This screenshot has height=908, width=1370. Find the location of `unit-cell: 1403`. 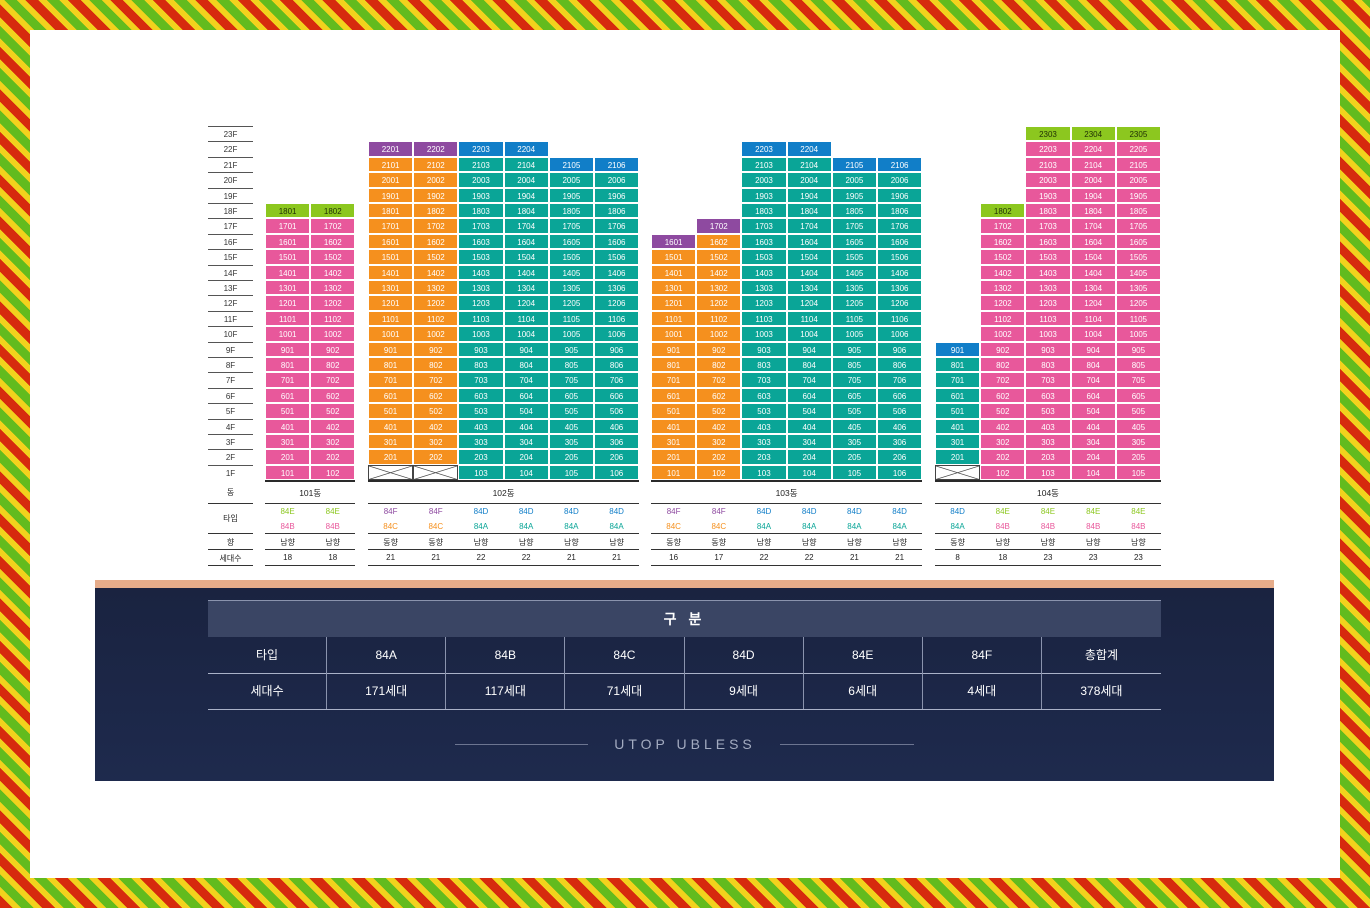

unit-cell: 1403 is located at coordinates (1048, 272).